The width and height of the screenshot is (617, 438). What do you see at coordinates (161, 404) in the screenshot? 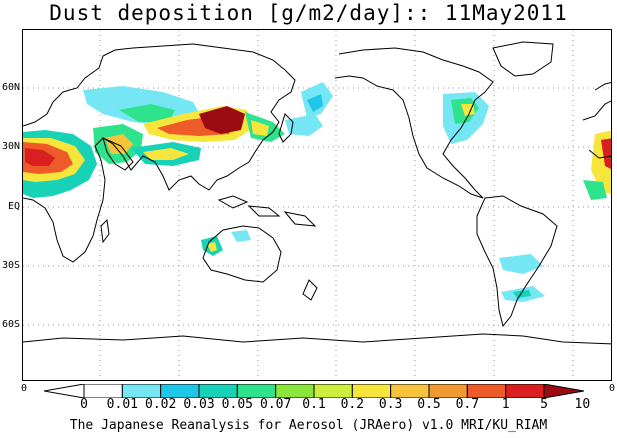
I see `colorbar-tick-label: 0.02` at bounding box center [161, 404].